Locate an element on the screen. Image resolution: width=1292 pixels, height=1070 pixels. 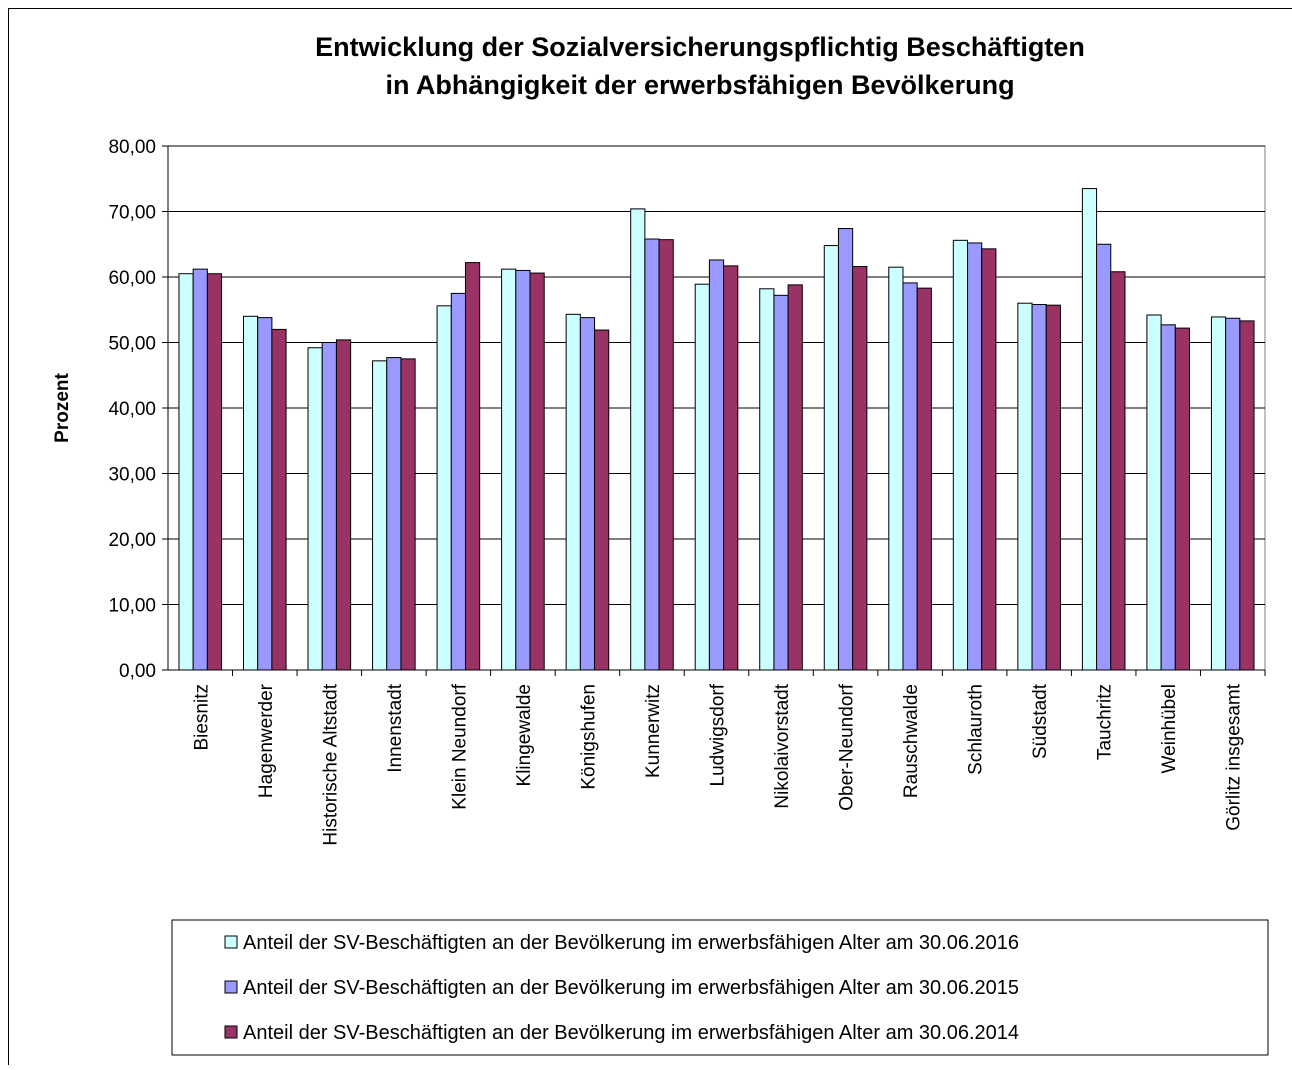
x-tick-label: Görlitz insgesamt is located at coordinates (1234, 756).